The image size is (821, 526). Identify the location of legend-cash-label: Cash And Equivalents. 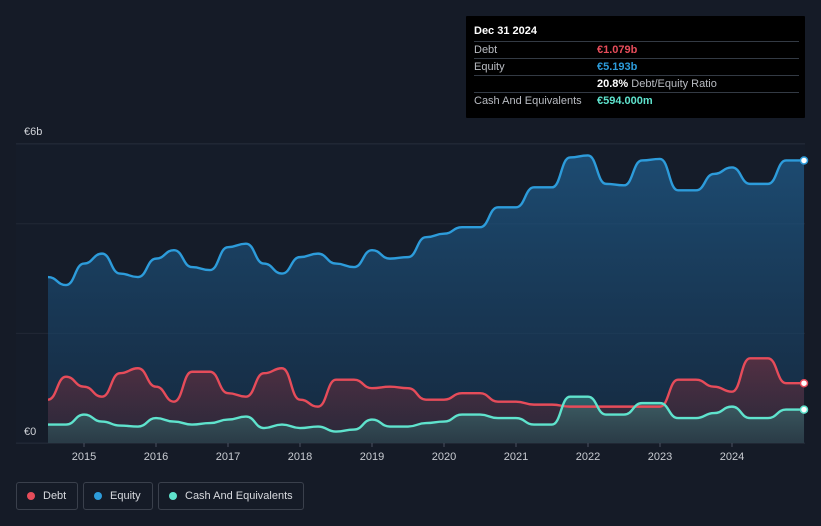
(239, 496).